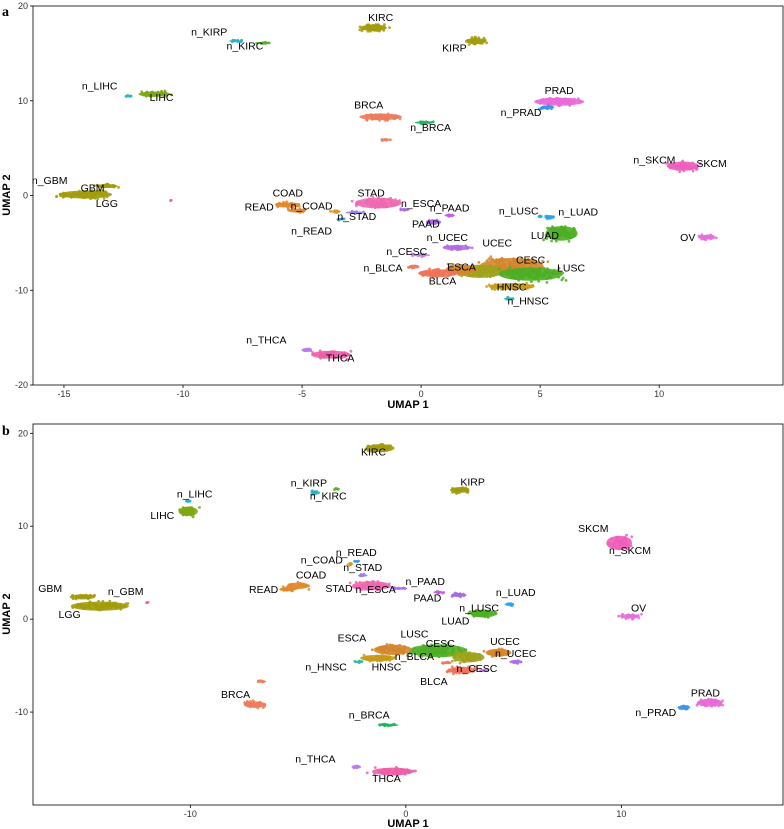  Describe the element at coordinates (450, 215) in the screenshot. I see `cluster-n_PAAD` at that location.